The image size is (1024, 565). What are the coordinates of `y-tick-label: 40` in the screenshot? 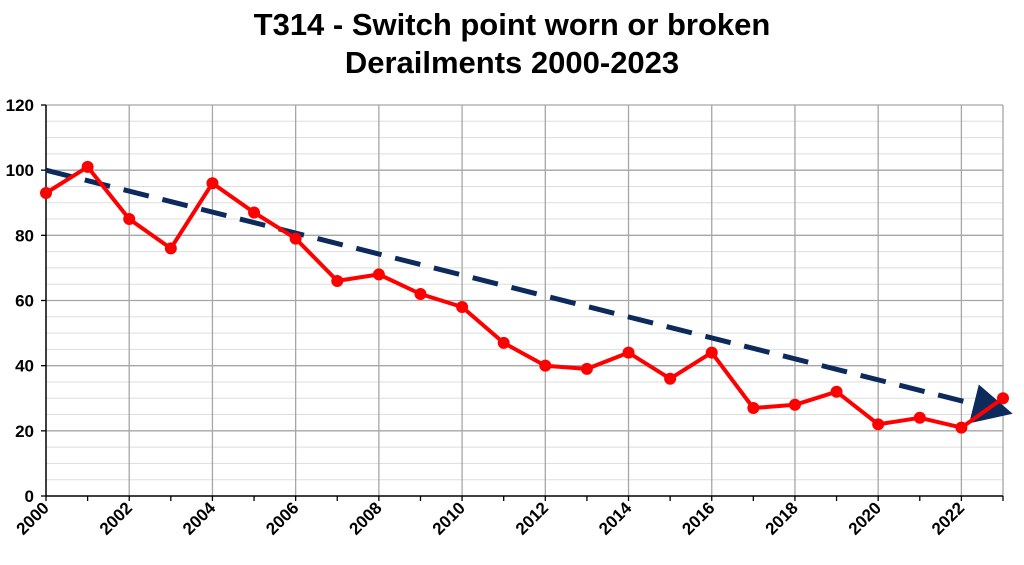 It's located at (24, 366).